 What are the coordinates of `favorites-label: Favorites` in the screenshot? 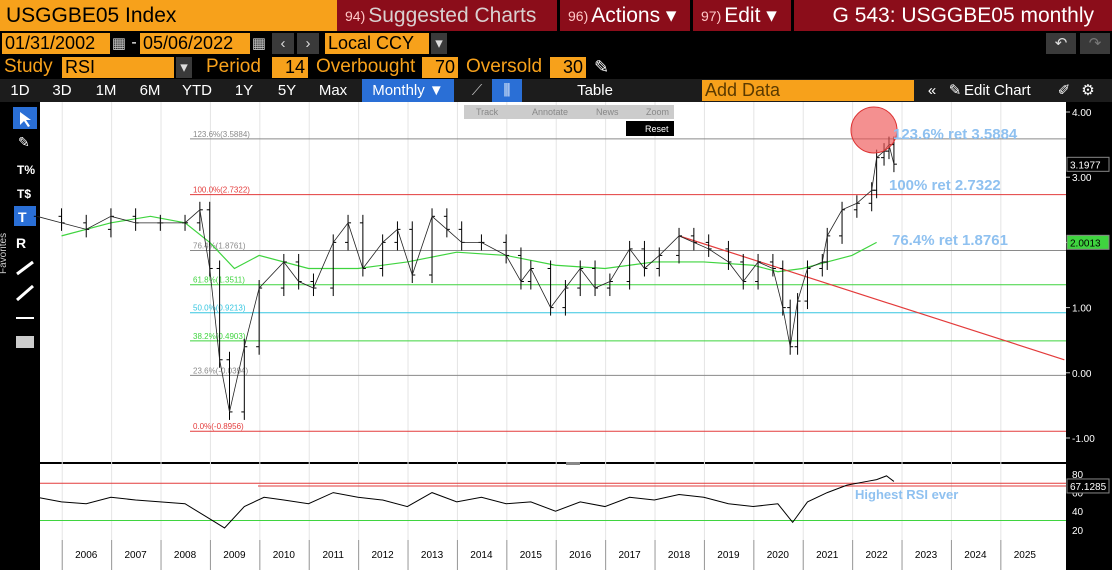 It's located at (4, 253).